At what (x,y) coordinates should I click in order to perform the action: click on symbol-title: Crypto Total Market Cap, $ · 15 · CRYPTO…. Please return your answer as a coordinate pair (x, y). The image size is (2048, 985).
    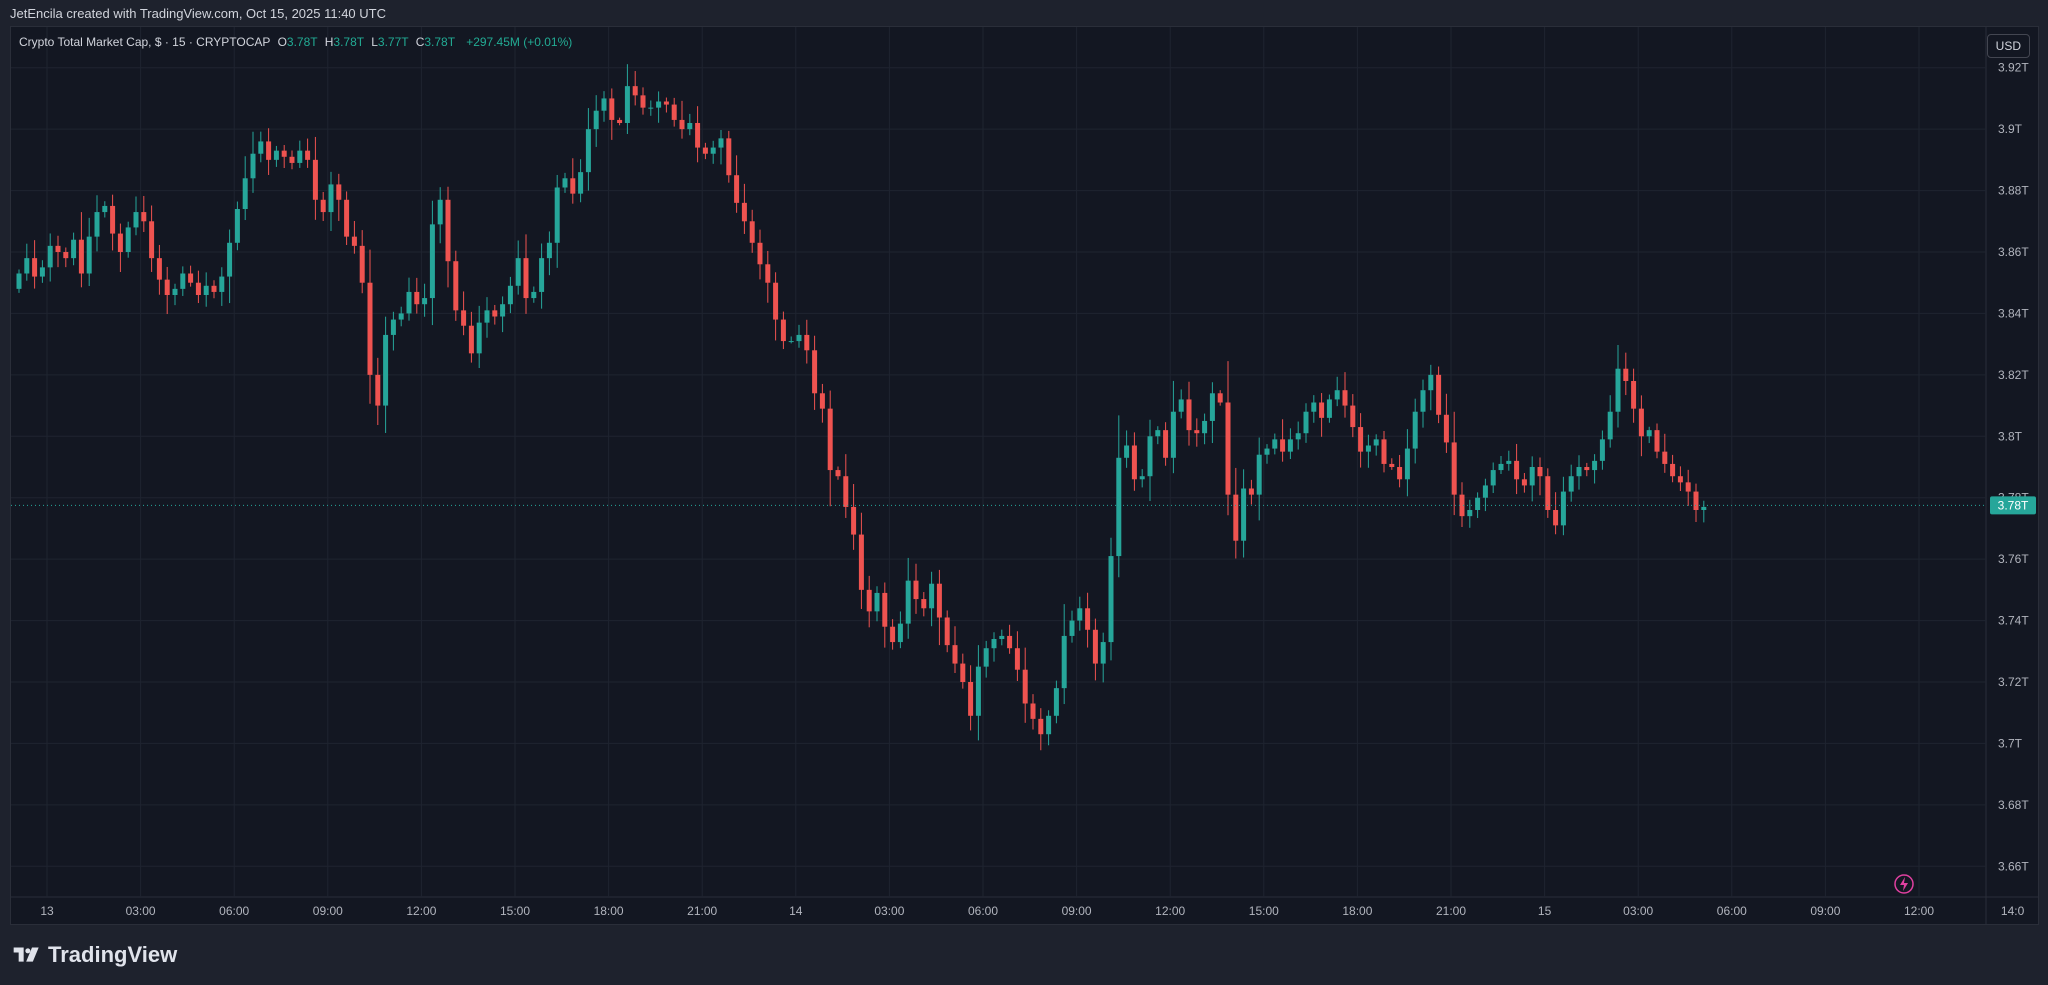
    Looking at the image, I should click on (145, 42).